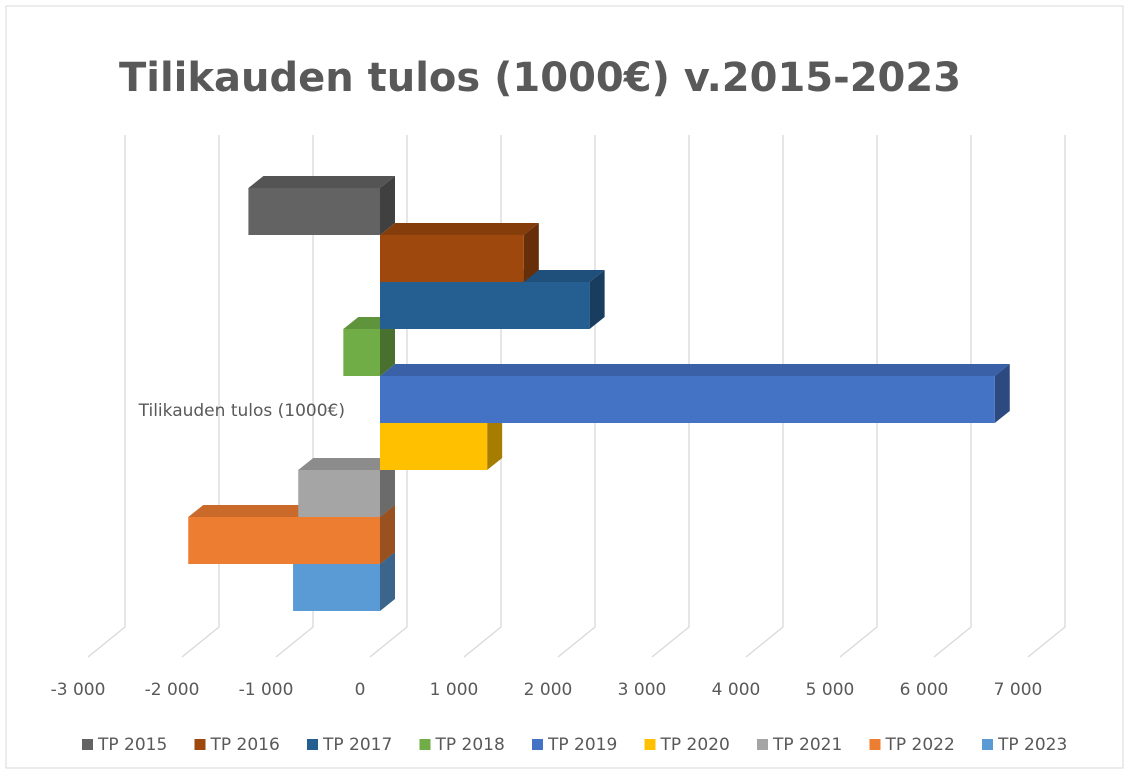 The width and height of the screenshot is (1129, 774). What do you see at coordinates (78, 690) in the screenshot?
I see `x-tick-label: -3 000` at bounding box center [78, 690].